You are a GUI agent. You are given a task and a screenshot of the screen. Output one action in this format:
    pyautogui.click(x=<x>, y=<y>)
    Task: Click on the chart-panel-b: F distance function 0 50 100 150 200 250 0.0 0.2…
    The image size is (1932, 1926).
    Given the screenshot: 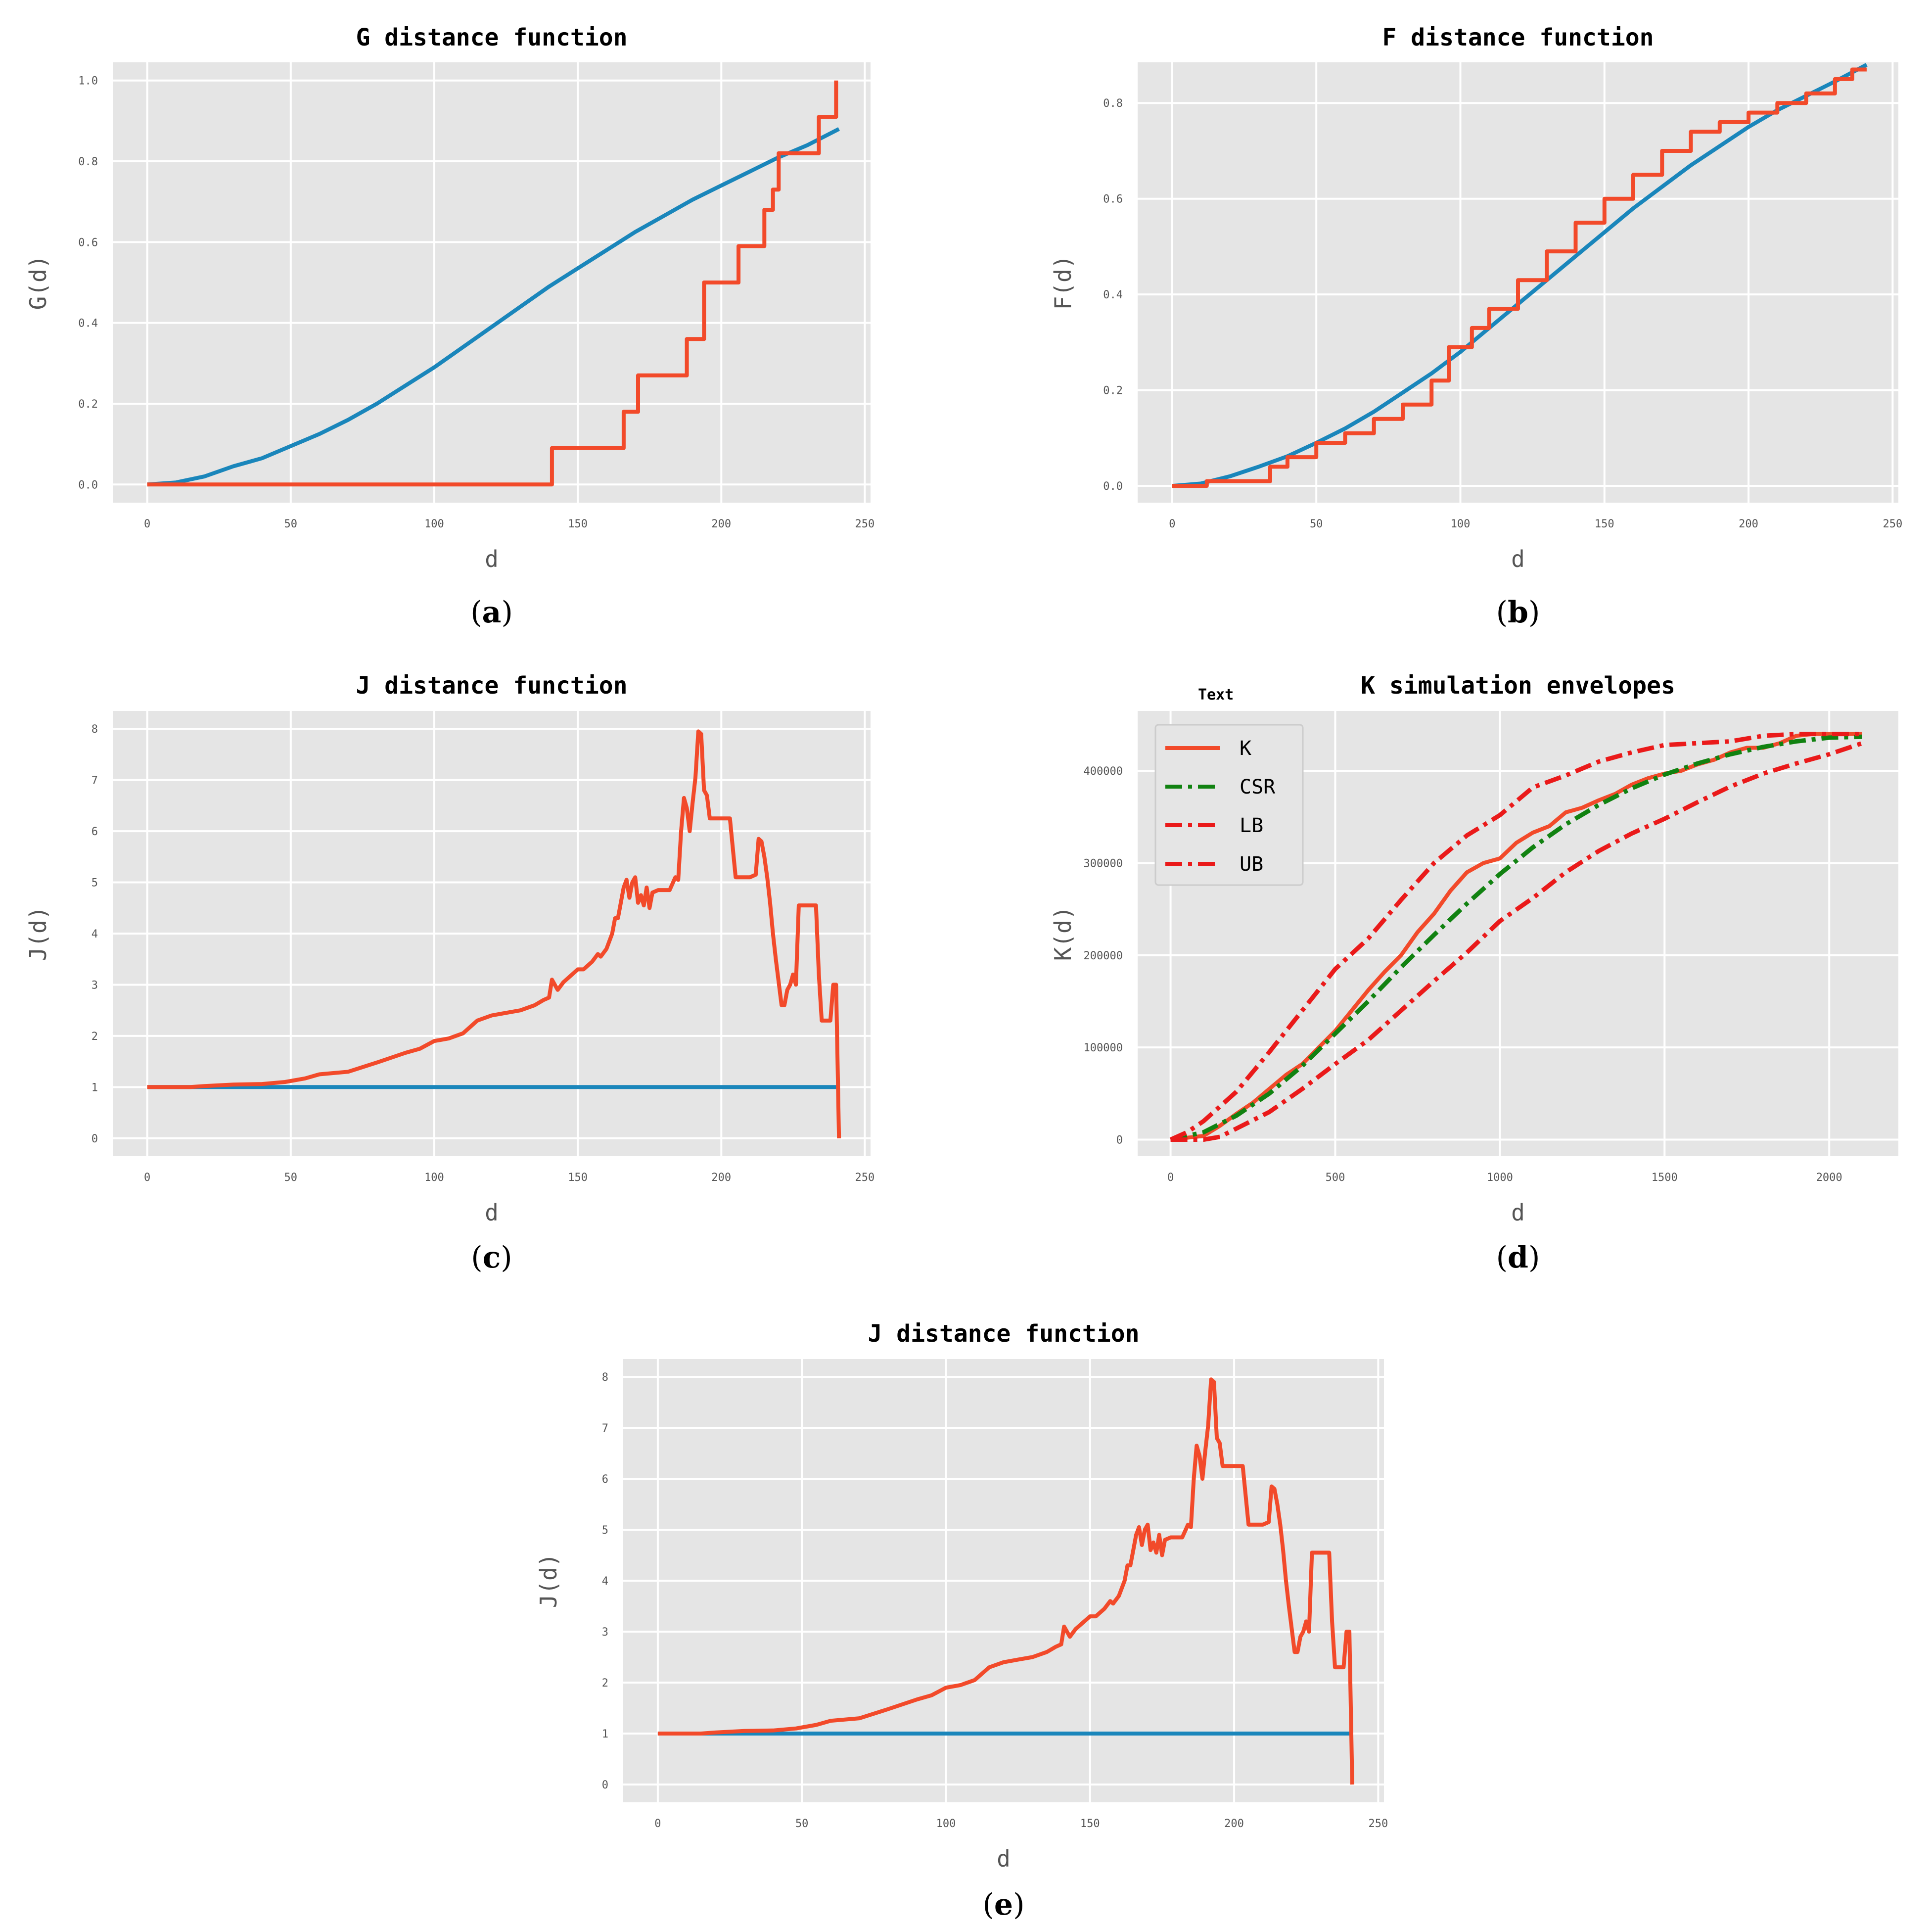 What is the action you would take?
    pyautogui.click(x=1476, y=327)
    